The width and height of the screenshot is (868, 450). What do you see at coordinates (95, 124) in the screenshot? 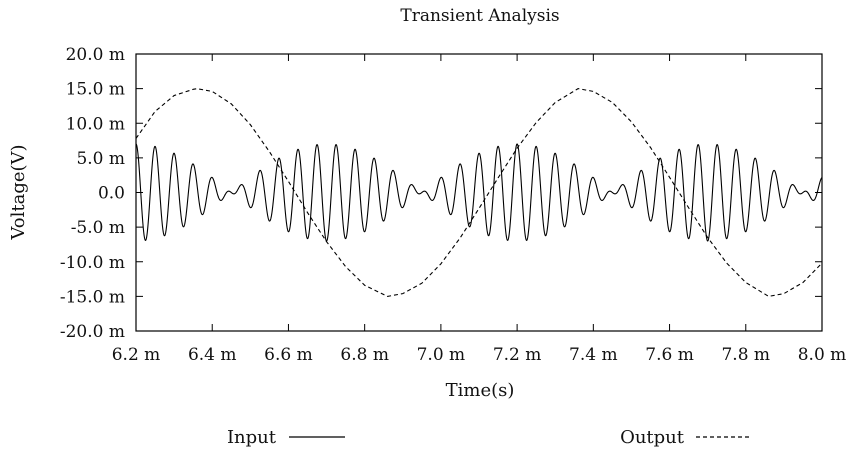
I see `y-tick-label: 10.0 m` at bounding box center [95, 124].